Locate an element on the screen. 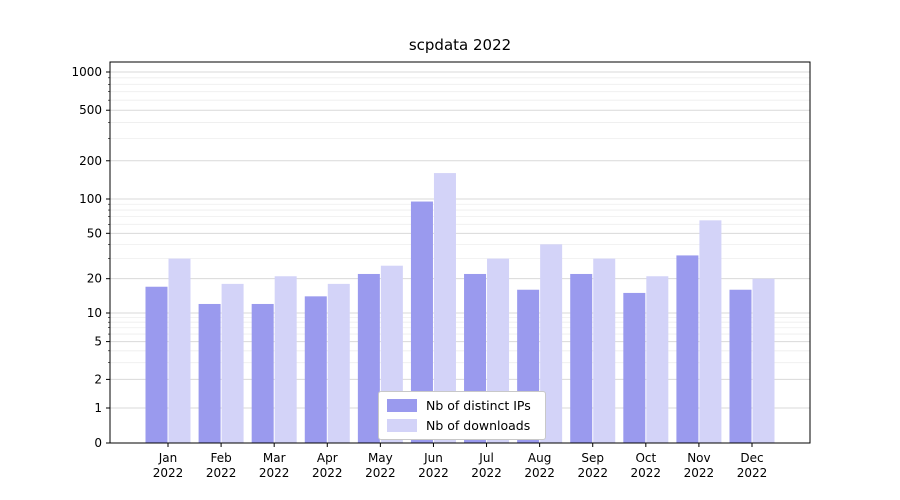 The height and width of the screenshot is (500, 900). y-tick-label: 200 is located at coordinates (90, 161).